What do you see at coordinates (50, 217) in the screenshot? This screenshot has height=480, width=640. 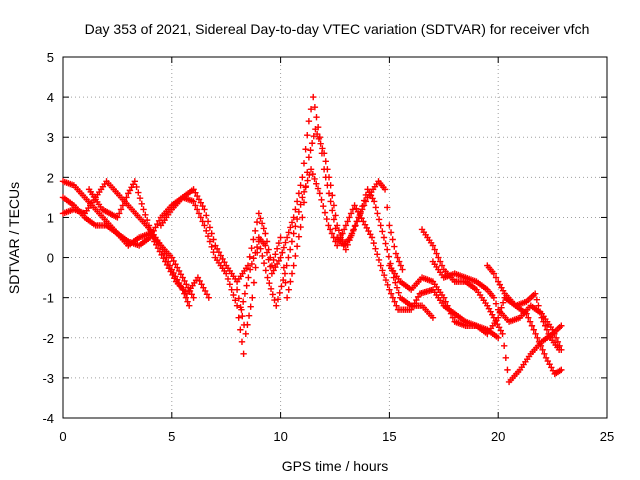 I see `y-tick-label: 1` at bounding box center [50, 217].